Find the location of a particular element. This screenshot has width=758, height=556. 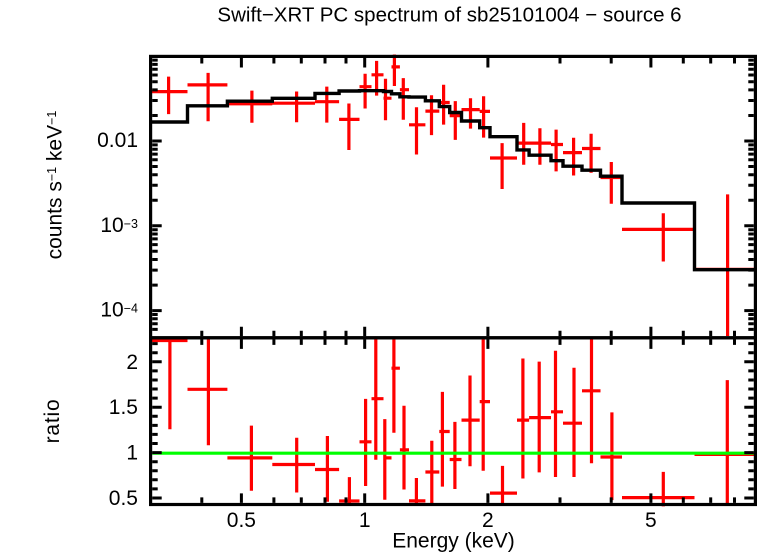

svg-text: 5 is located at coordinates (651, 520).